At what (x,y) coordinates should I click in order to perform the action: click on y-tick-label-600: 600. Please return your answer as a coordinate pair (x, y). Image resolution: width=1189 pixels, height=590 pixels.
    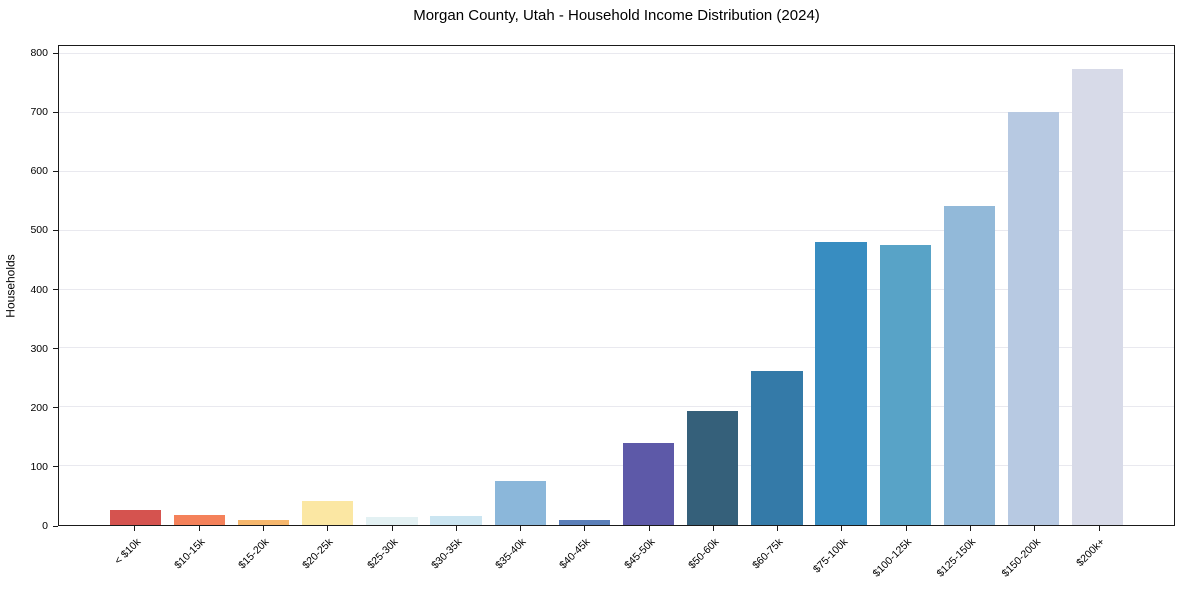
    Looking at the image, I should click on (39, 171).